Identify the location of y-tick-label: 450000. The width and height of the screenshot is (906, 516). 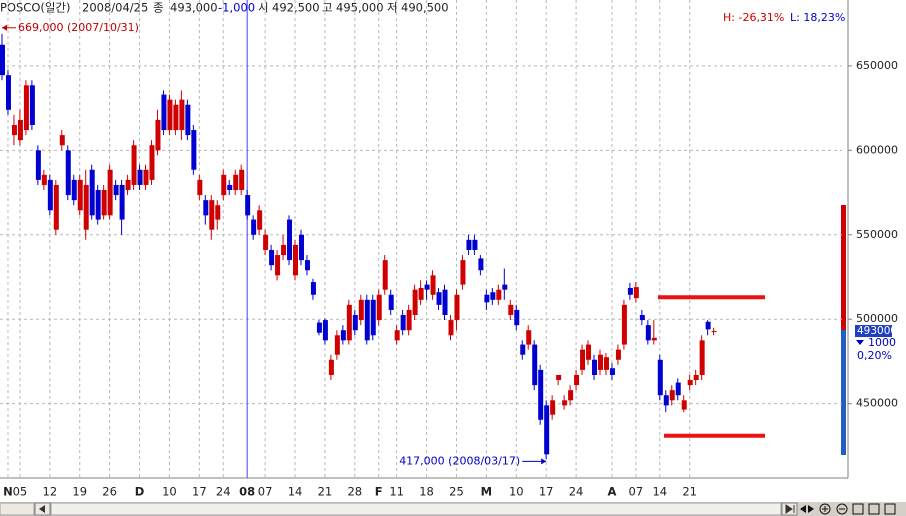
(877, 403).